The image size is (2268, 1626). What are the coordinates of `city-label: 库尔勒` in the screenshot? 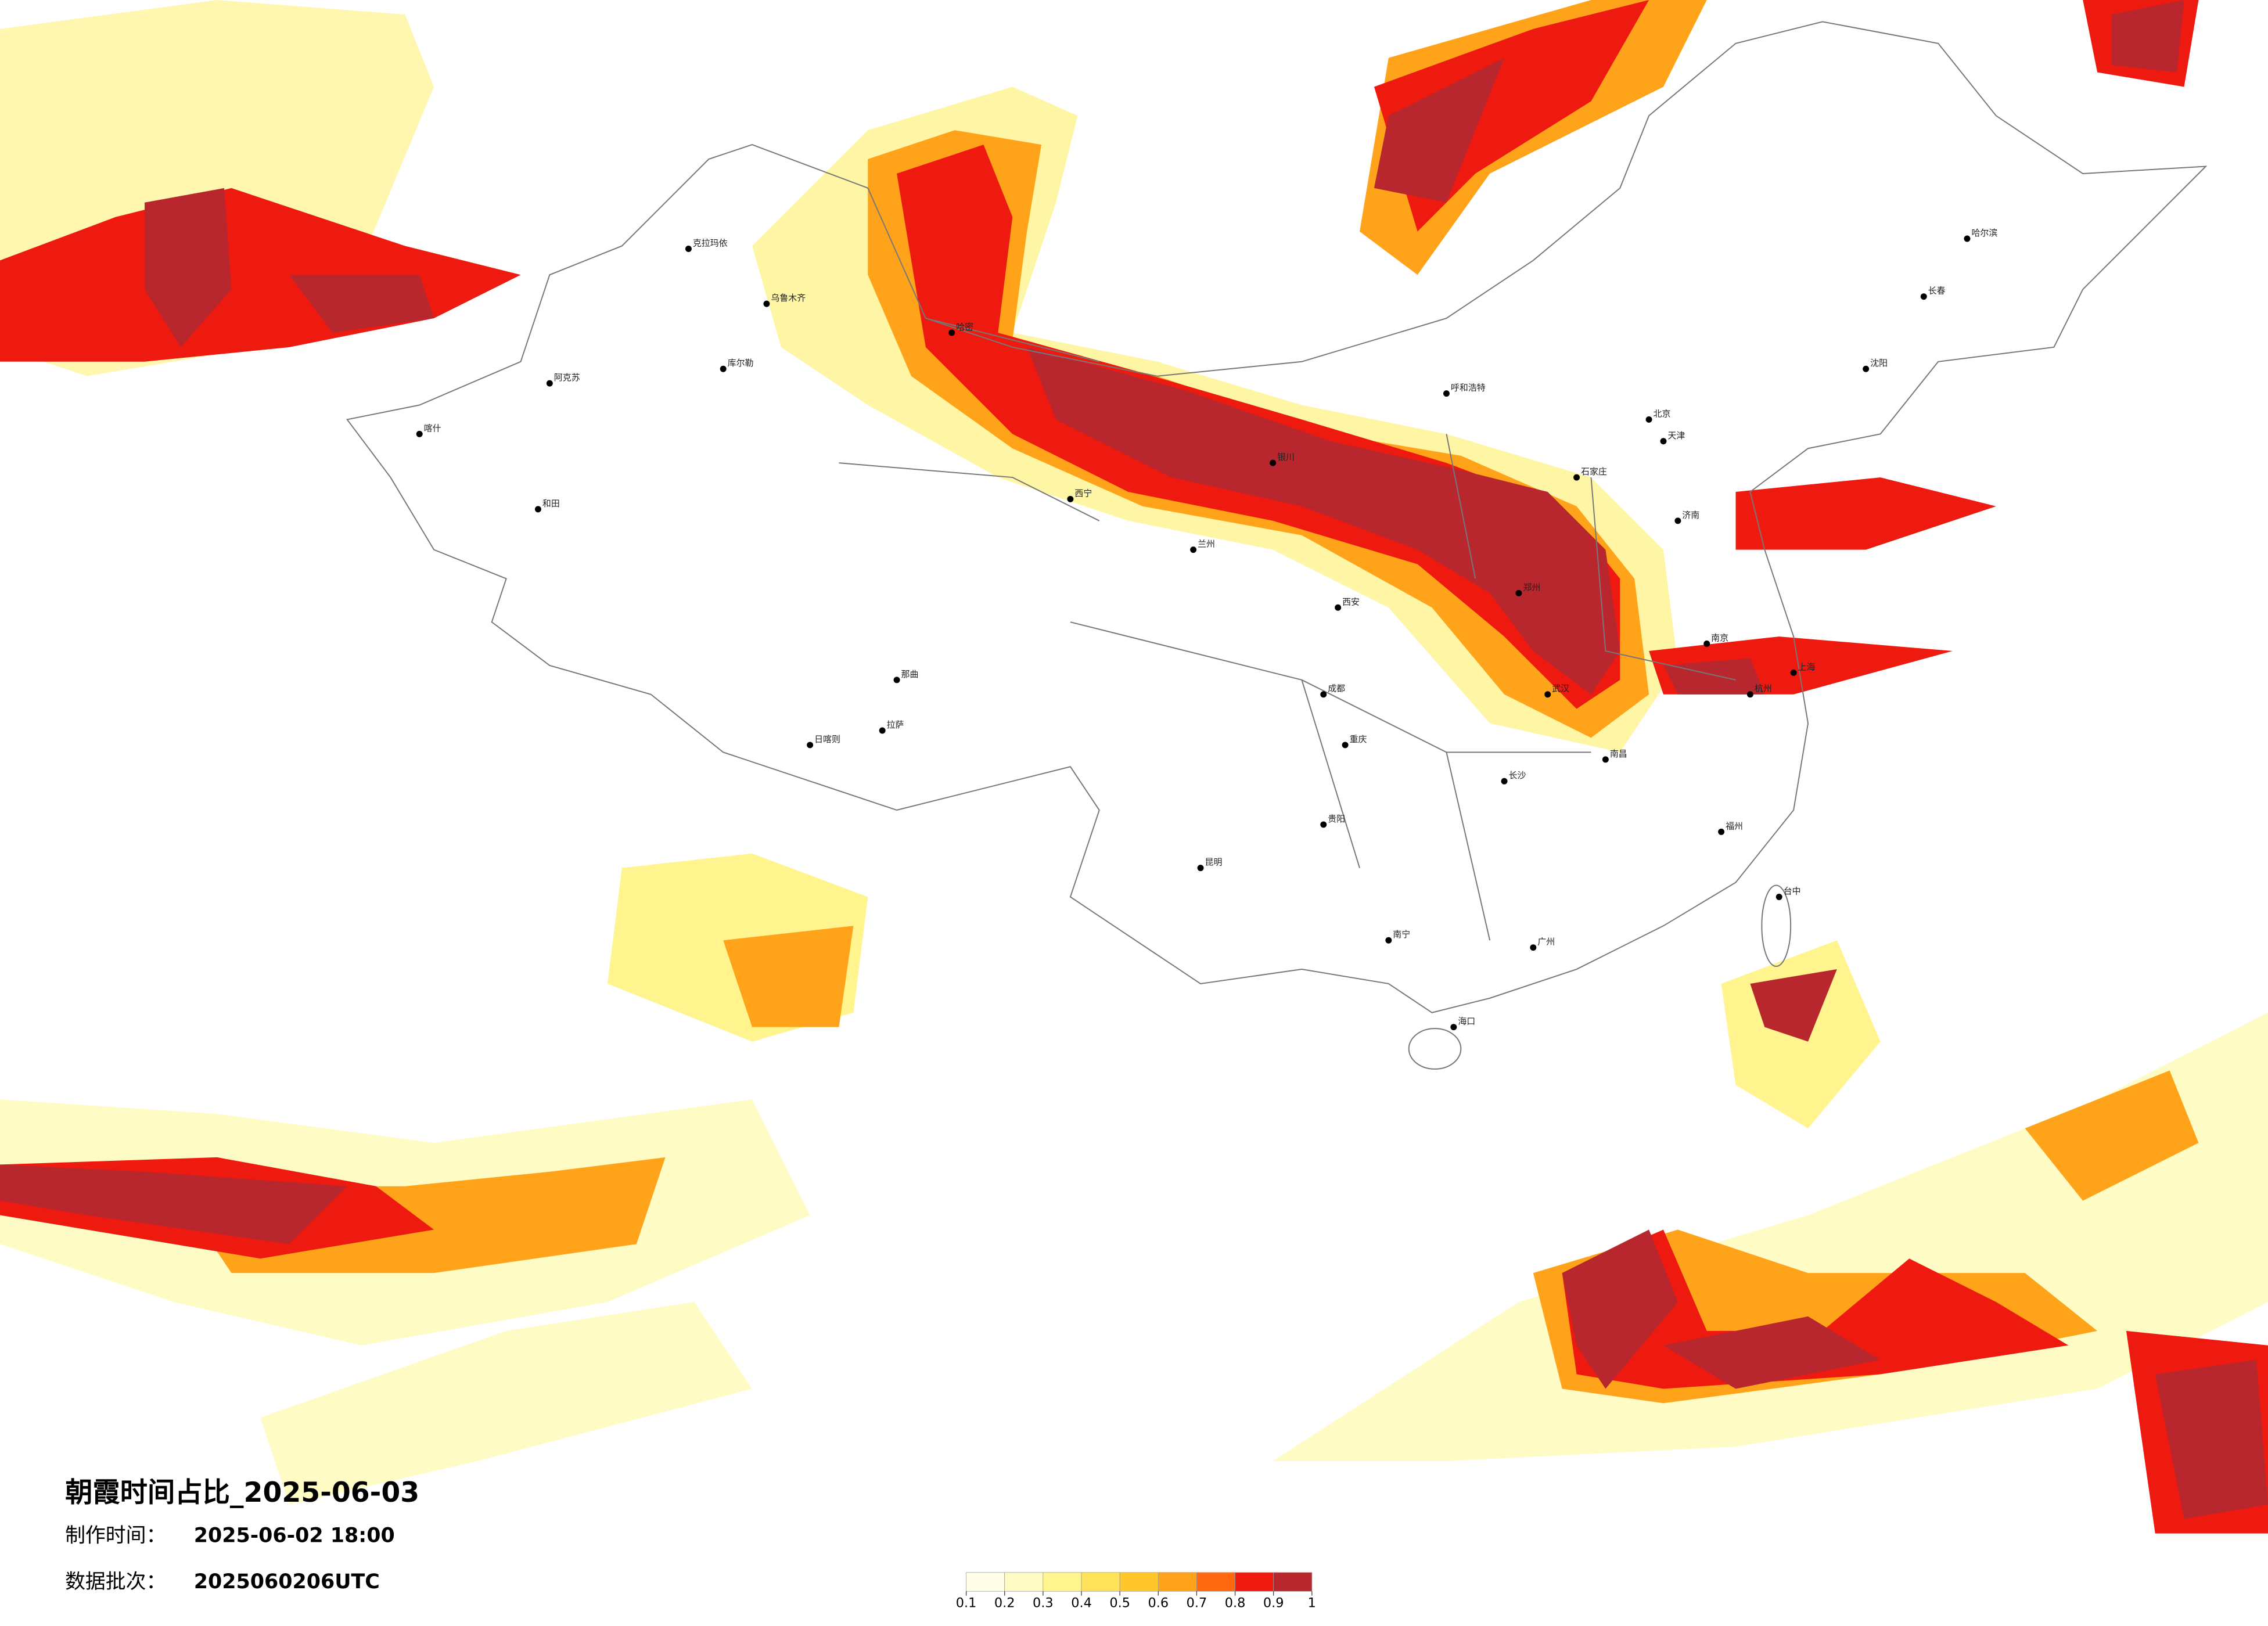 It's located at (741, 363).